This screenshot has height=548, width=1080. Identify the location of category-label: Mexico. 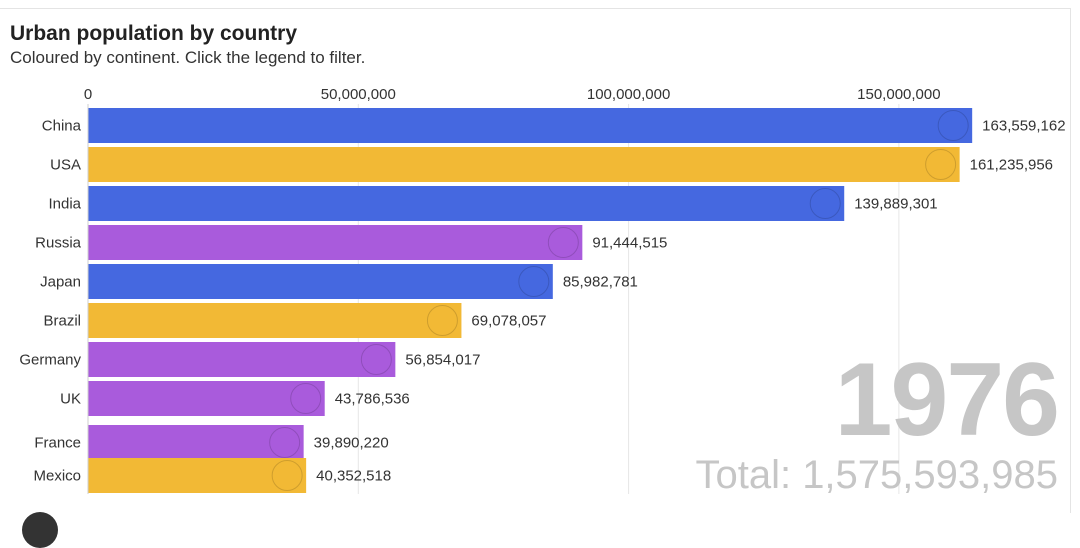
(57, 476).